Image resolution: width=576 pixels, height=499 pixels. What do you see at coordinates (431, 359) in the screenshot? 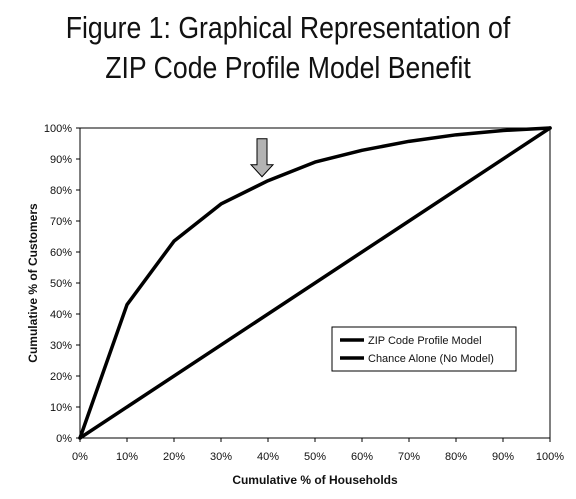
I see `legend-entry-label: Chance Alone (No Model)` at bounding box center [431, 359].